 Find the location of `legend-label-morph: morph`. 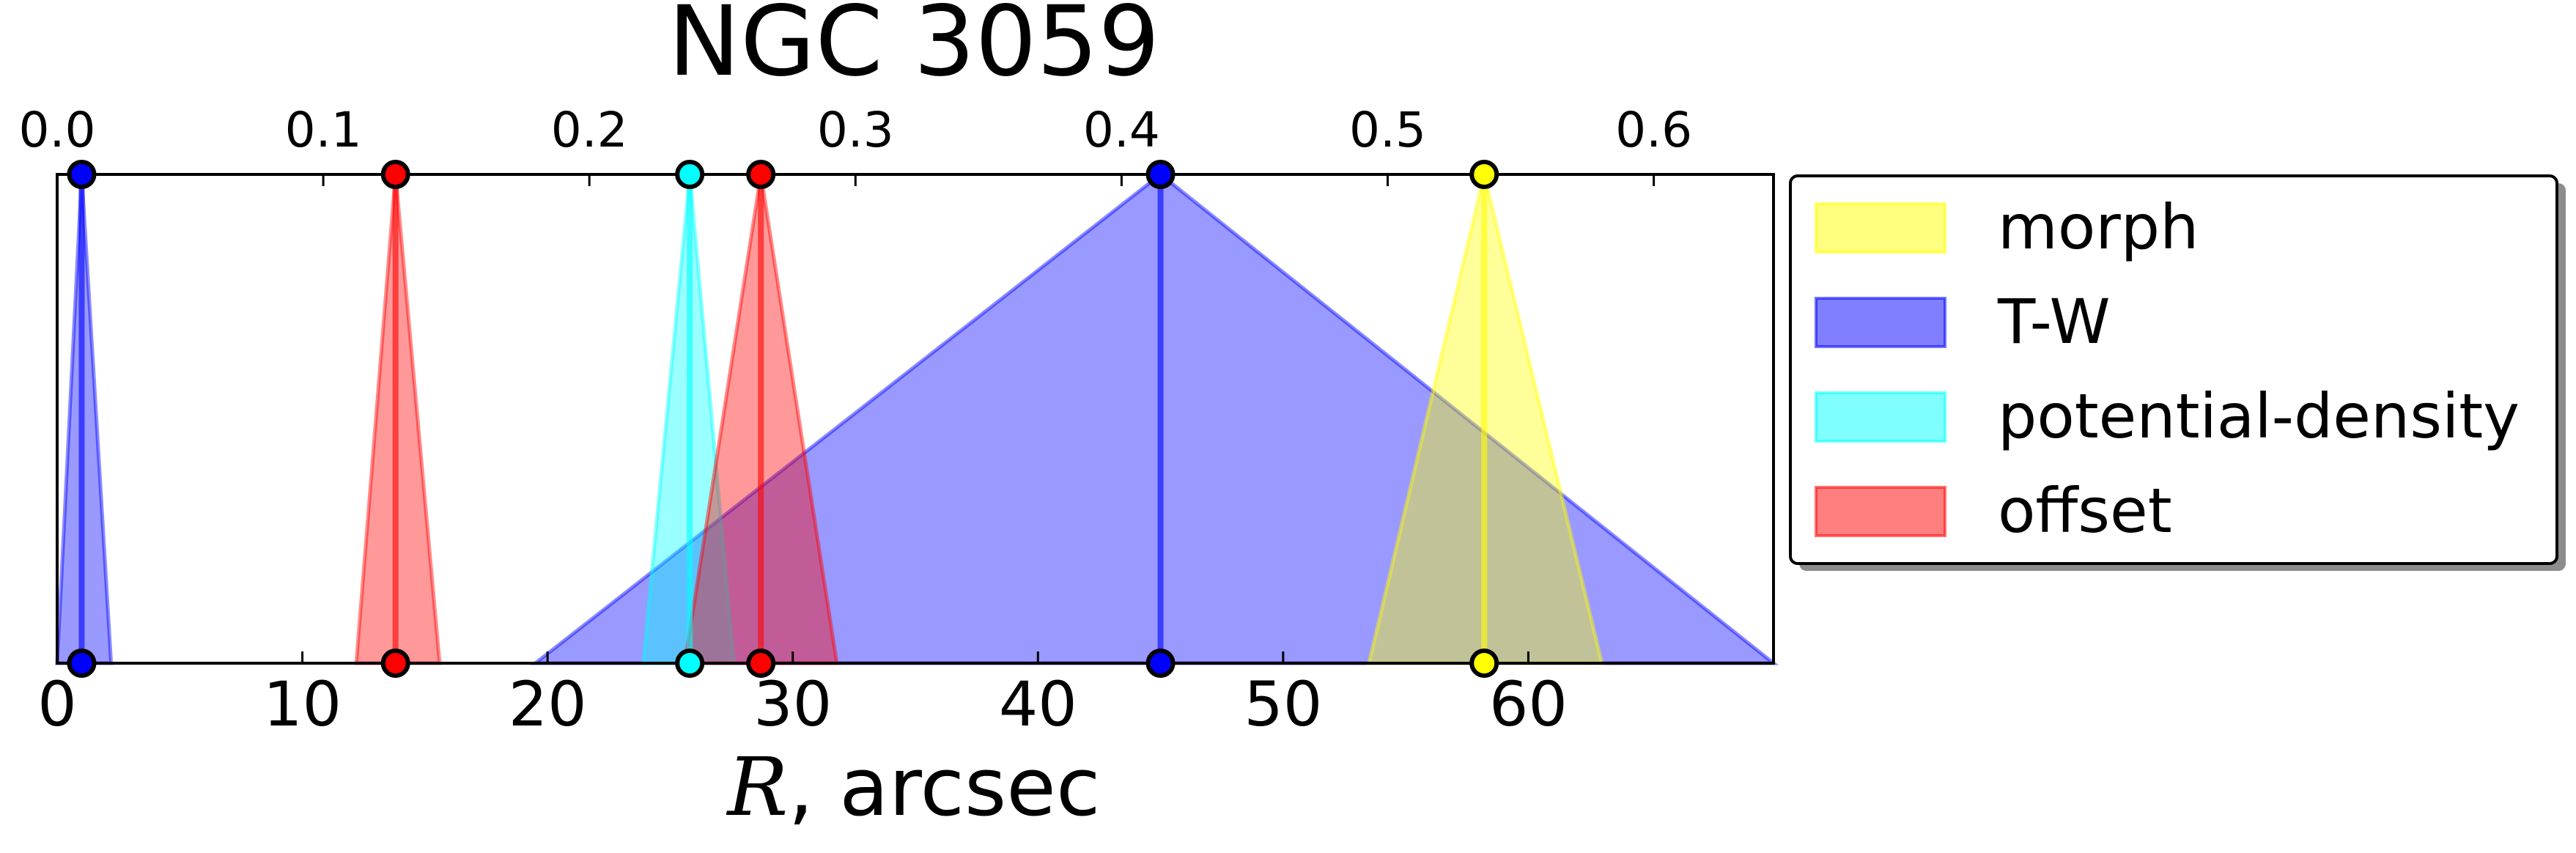

legend-label-morph: morph is located at coordinates (2098, 227).